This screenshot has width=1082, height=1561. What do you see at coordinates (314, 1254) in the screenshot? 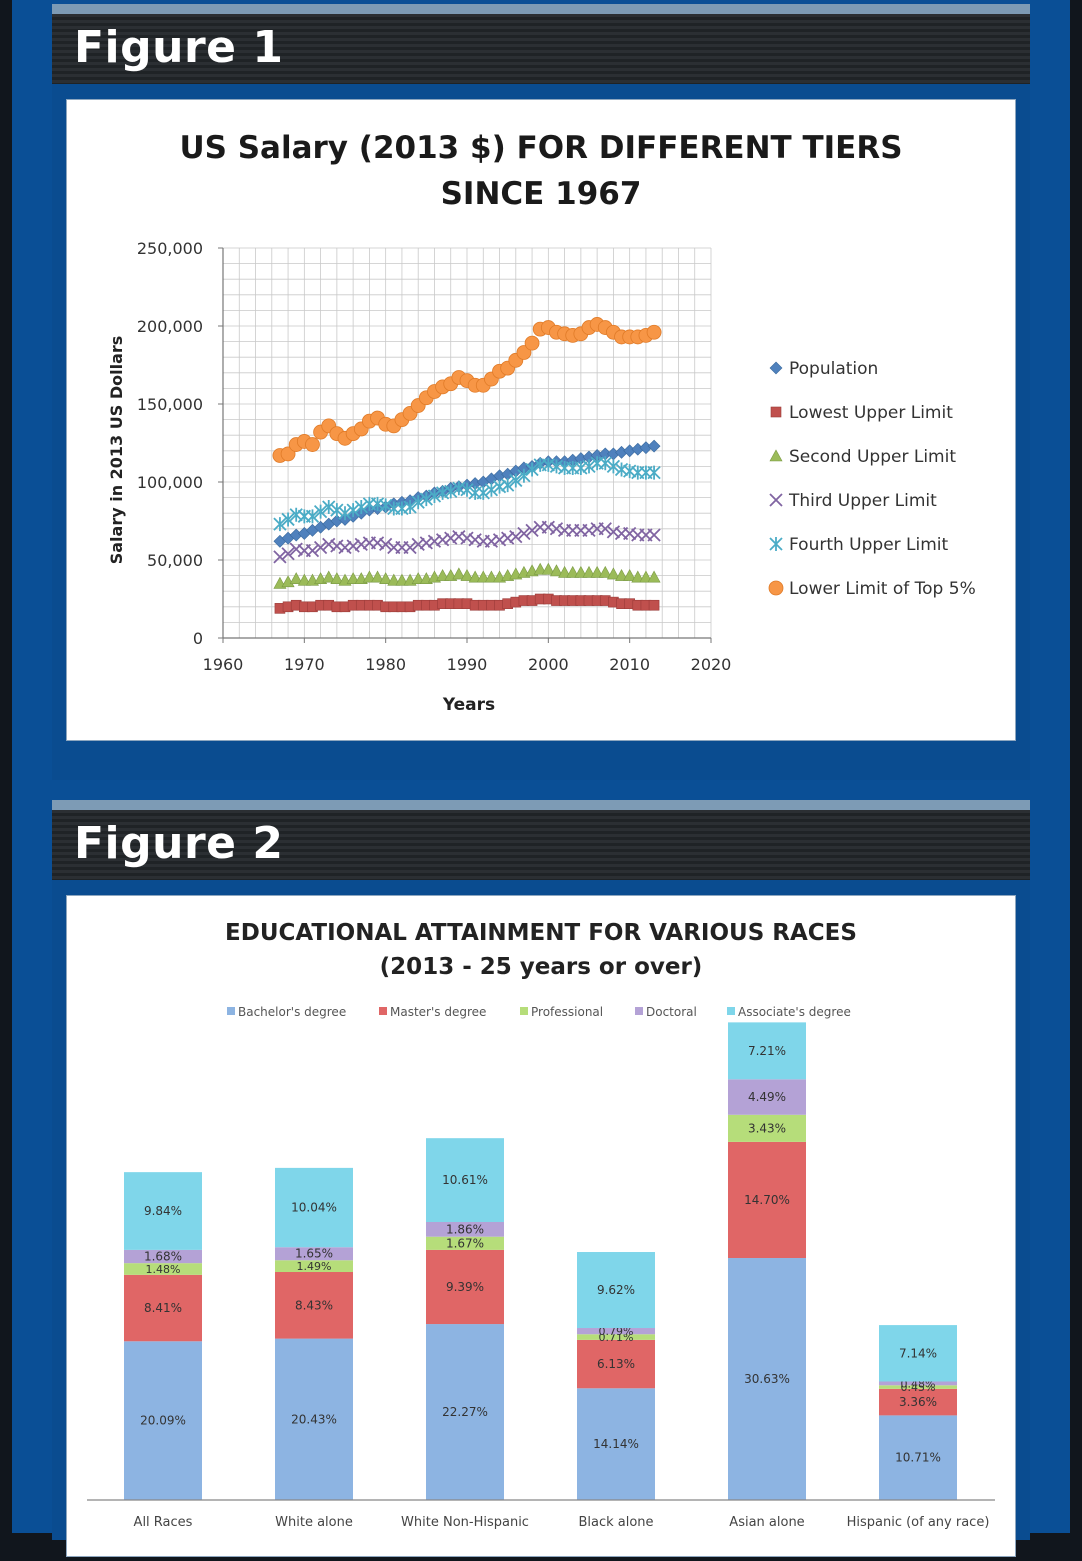
I see `data-label: 1.65%` at bounding box center [314, 1254].